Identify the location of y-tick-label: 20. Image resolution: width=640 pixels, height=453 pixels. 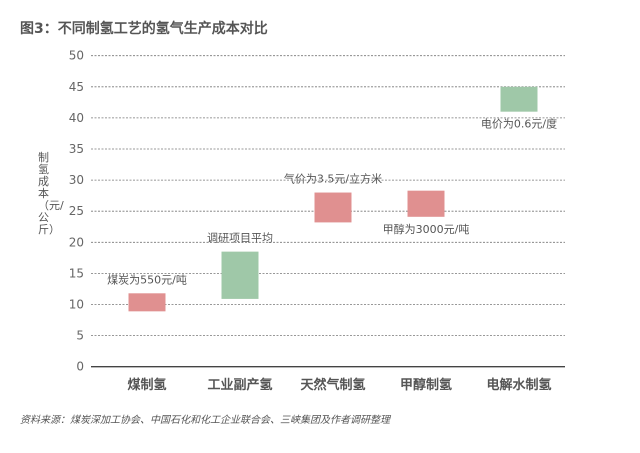
(76, 242).